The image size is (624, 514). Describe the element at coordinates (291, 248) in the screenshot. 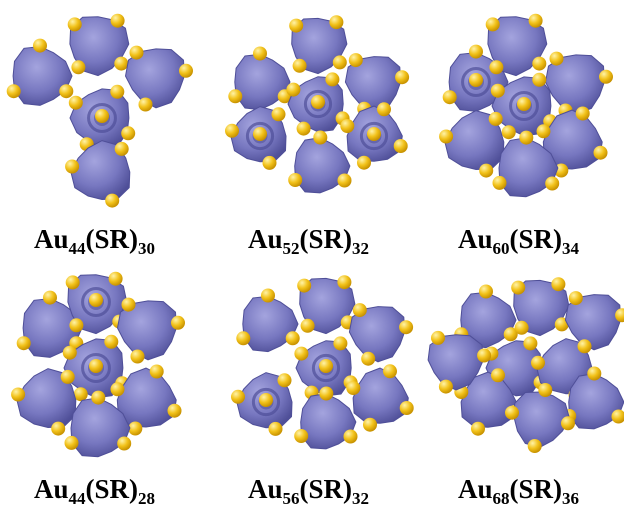

I see `formula-au-count: 52` at that location.